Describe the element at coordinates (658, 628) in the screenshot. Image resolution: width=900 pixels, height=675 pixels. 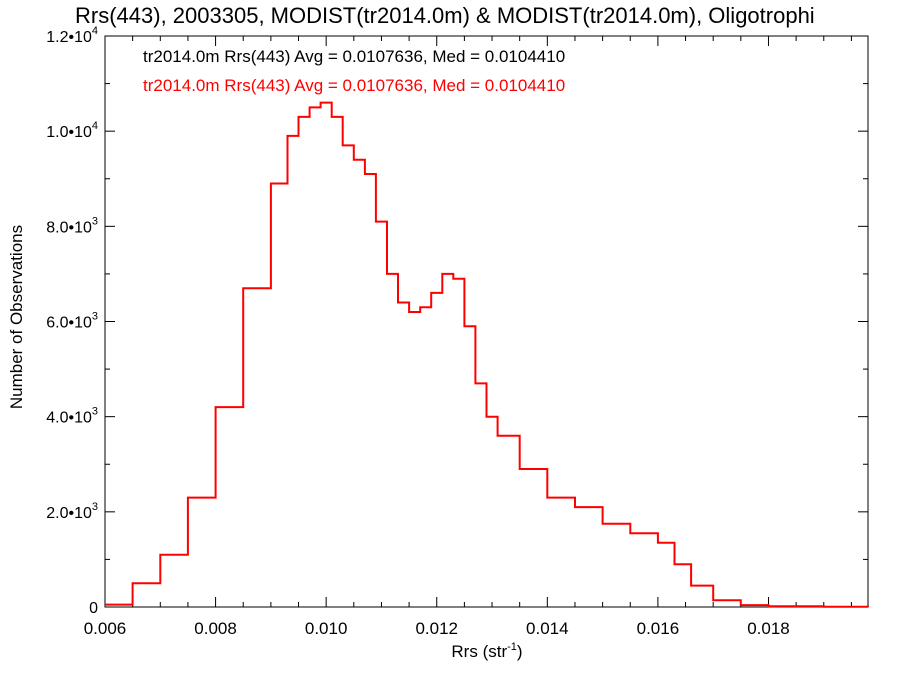
I see `x-tick-label: 0.016` at that location.